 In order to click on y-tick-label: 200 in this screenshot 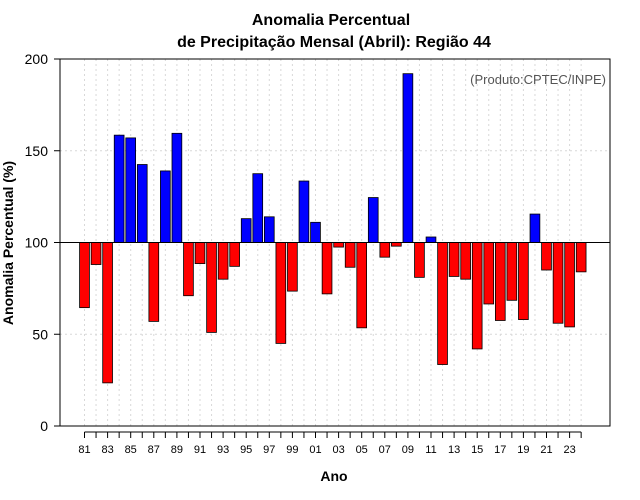, I will do `click(37, 59)`.